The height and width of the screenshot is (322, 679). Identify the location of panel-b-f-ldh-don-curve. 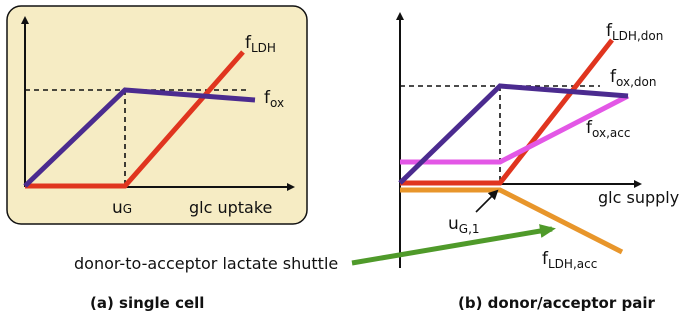
(507, 112).